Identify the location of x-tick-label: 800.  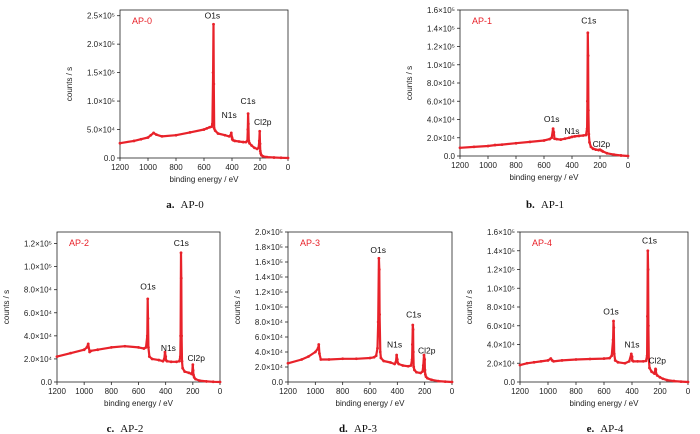
(343, 391).